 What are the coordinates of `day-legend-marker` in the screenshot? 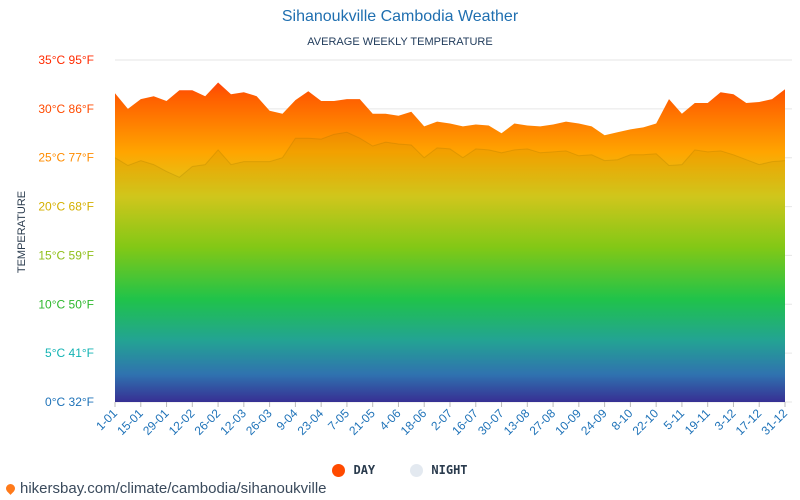 It's located at (339, 470).